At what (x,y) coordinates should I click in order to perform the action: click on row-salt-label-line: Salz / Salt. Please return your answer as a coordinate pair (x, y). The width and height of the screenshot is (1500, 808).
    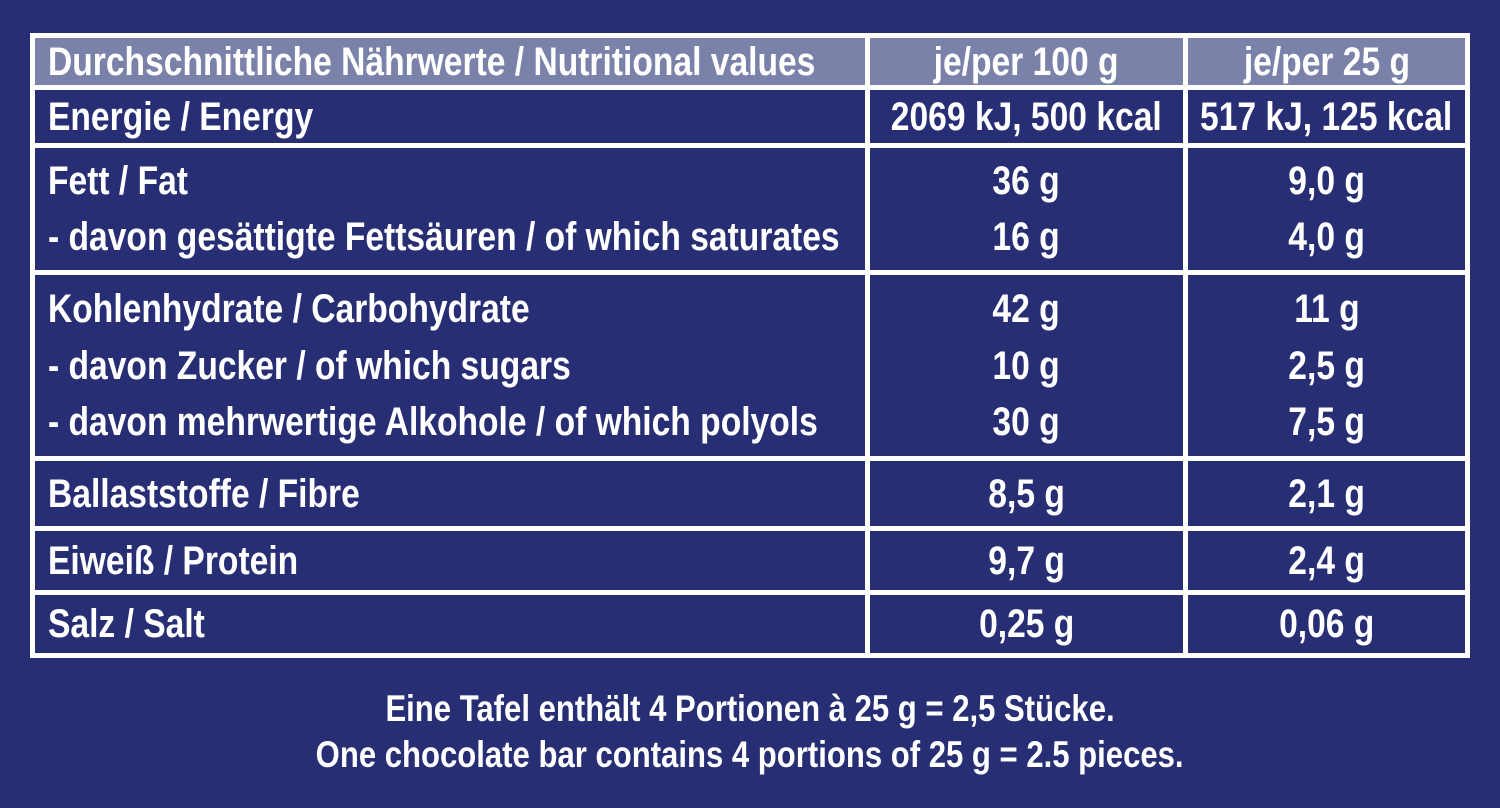
    Looking at the image, I should click on (450, 624).